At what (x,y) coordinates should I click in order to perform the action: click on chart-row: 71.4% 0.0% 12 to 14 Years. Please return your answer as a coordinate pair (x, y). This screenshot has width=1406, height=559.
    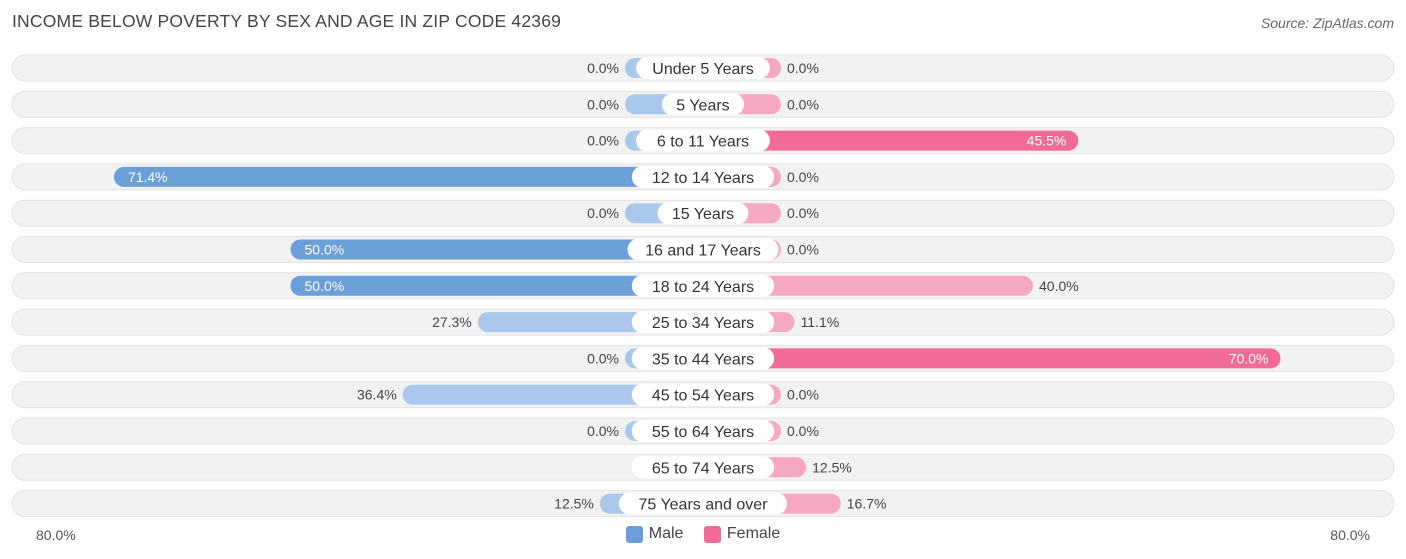
    Looking at the image, I should click on (703, 177).